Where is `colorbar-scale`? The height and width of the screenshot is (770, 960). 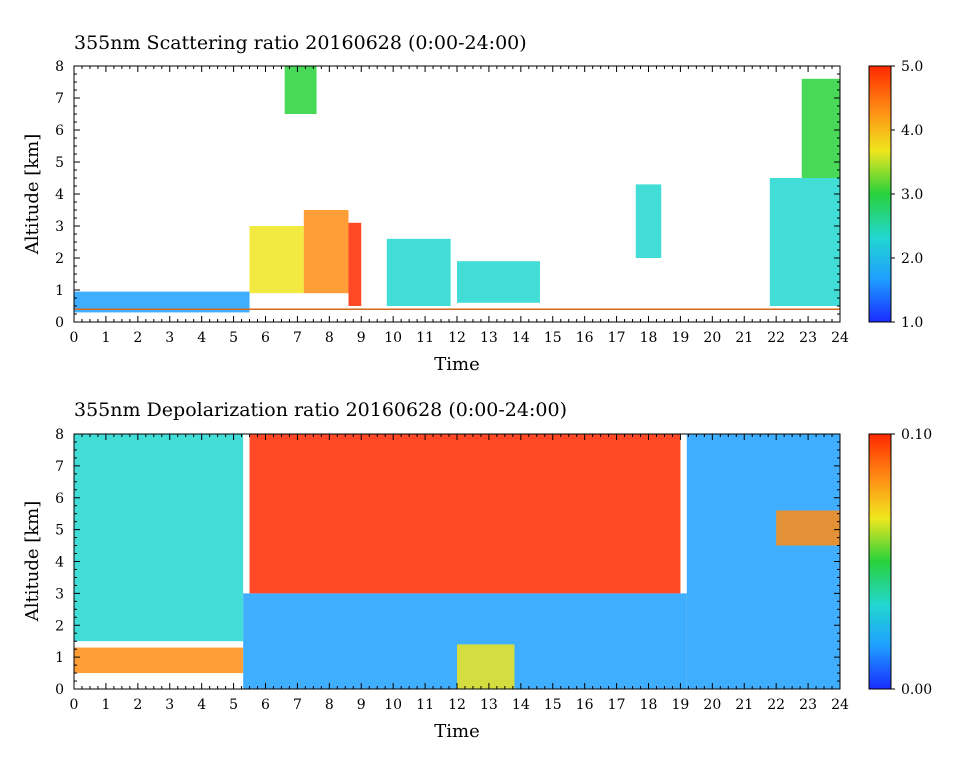 colorbar-scale is located at coordinates (880, 561).